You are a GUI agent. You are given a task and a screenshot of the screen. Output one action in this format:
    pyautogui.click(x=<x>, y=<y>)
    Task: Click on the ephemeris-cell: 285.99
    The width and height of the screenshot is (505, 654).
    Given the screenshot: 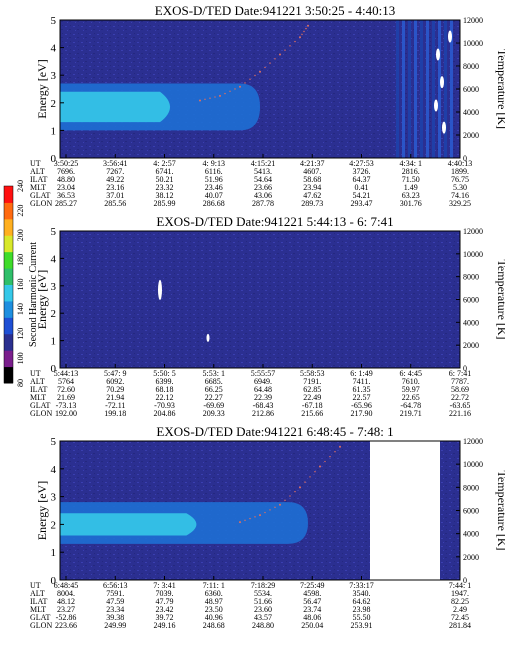 What is the action you would take?
    pyautogui.click(x=165, y=203)
    